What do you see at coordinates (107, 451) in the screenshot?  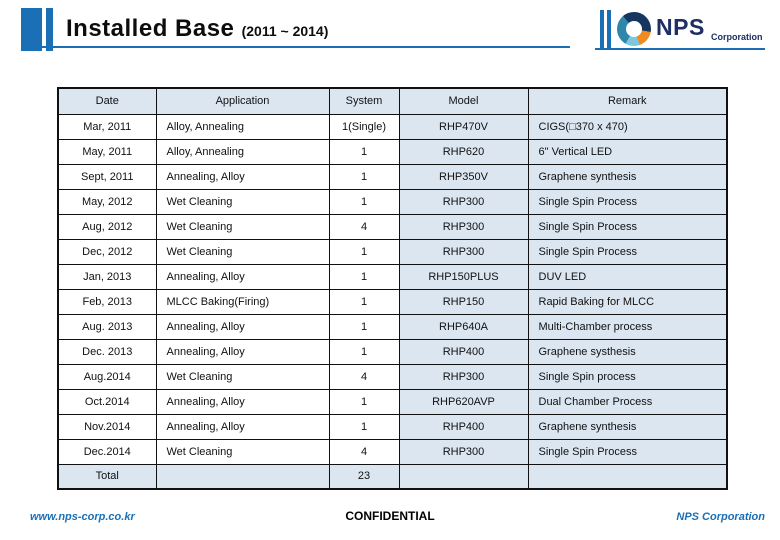 I see `cell-date: Dec.2014` at bounding box center [107, 451].